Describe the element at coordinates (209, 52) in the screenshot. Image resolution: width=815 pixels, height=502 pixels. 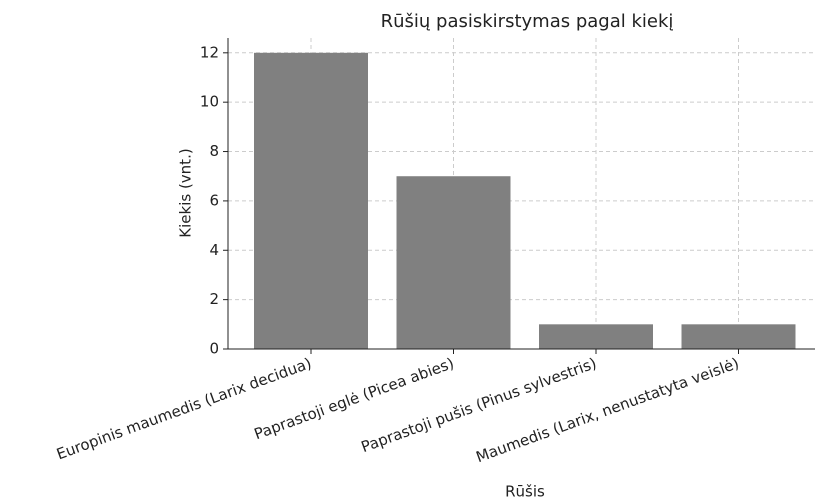
I see `y-tick-label: 12` at that location.